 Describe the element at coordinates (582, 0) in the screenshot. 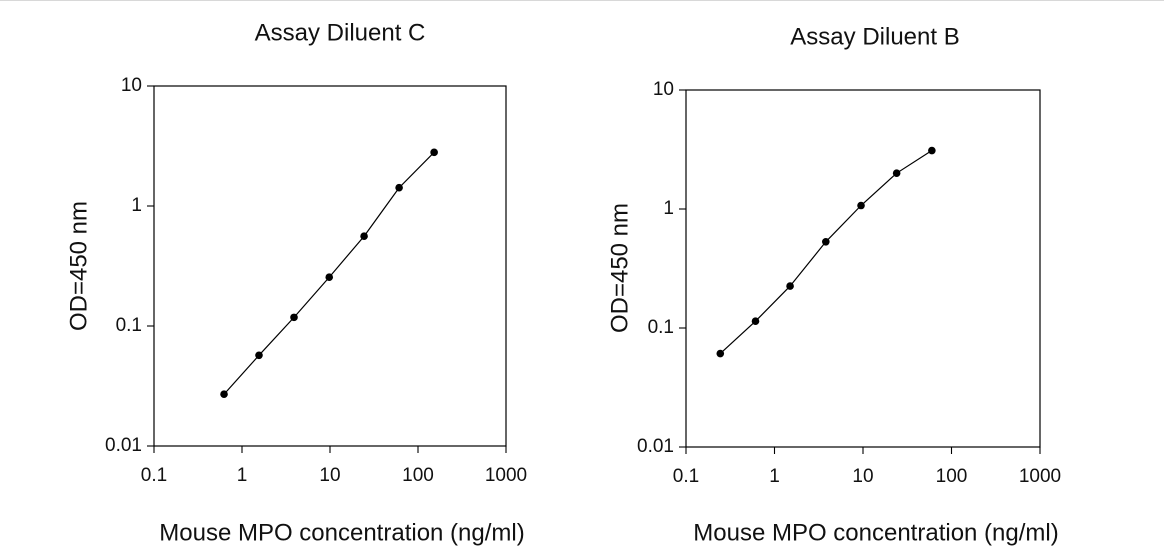

I see `top-divider` at that location.